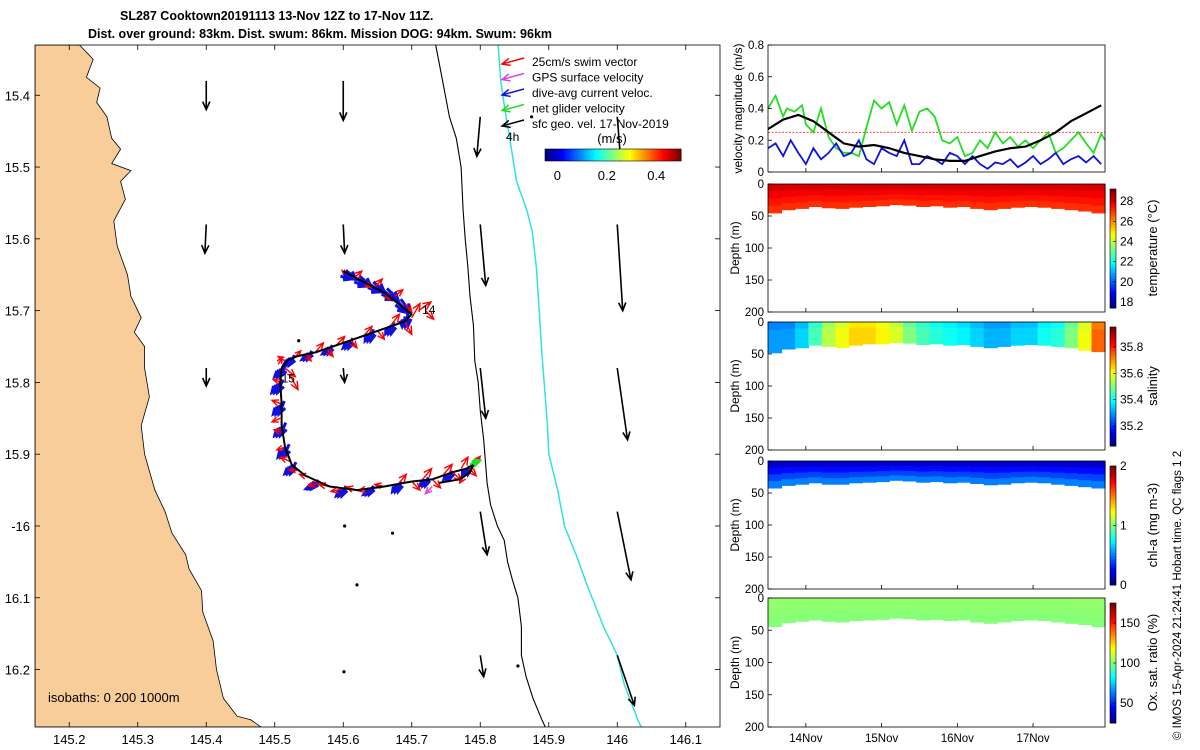  I want to click on net-glider-velocity-vector, so click(477, 462).